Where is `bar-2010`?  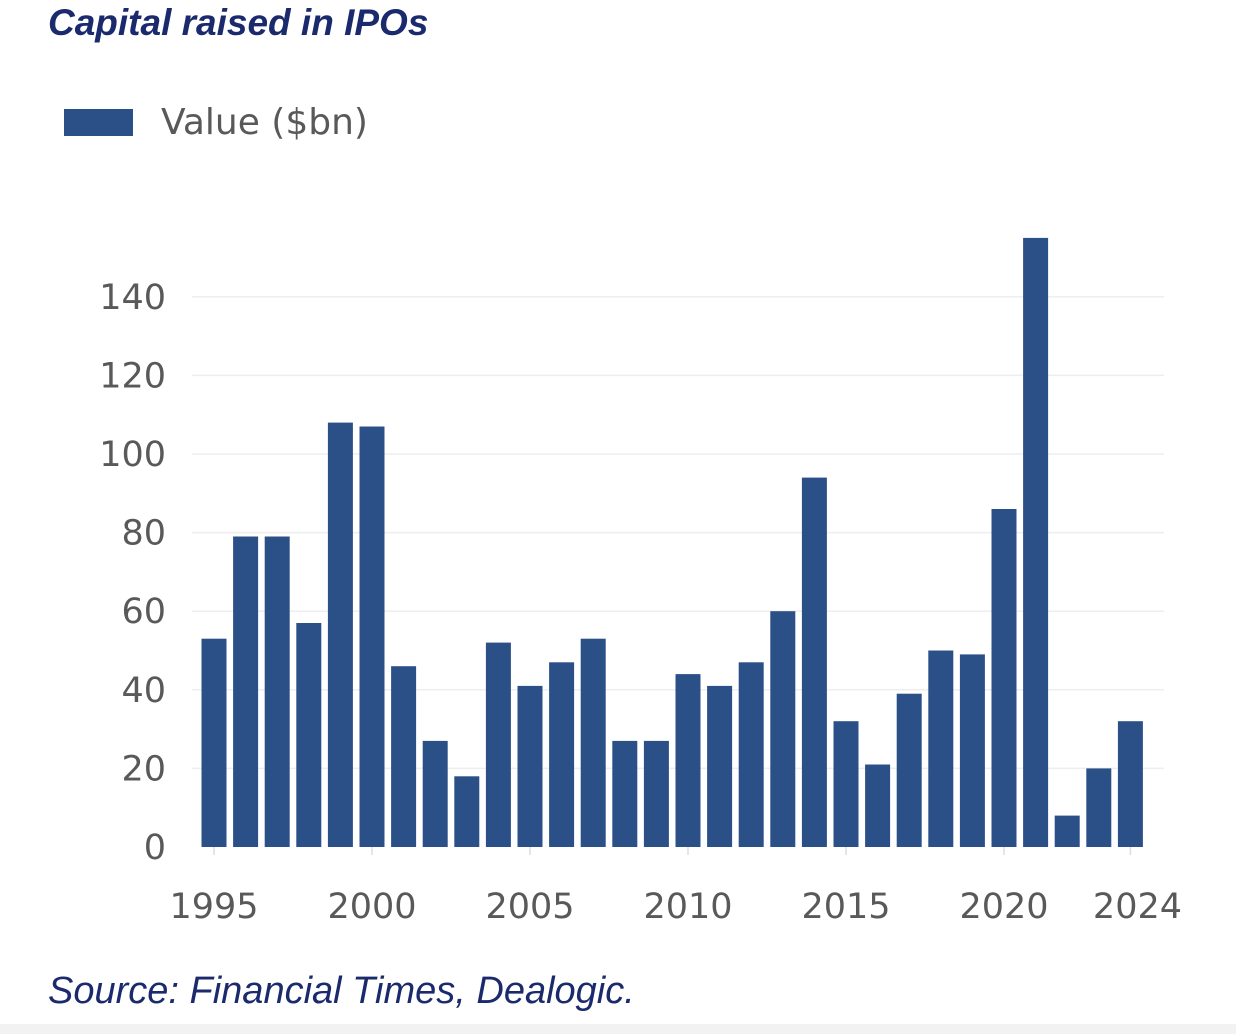
bar-2010 is located at coordinates (688, 760).